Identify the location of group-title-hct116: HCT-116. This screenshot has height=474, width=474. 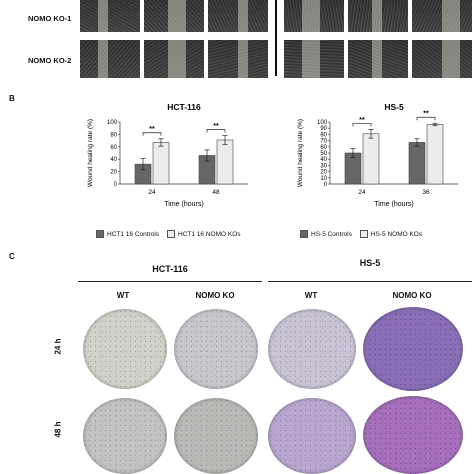
(170, 269).